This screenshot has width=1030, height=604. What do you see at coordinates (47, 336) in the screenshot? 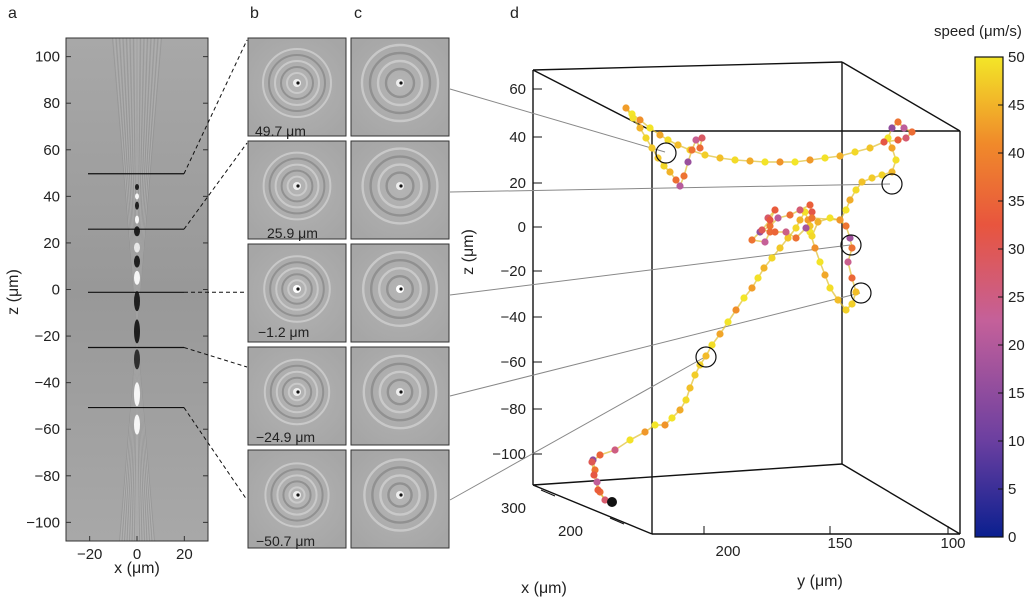
I see `y-tick-label: −20` at bounding box center [47, 336].